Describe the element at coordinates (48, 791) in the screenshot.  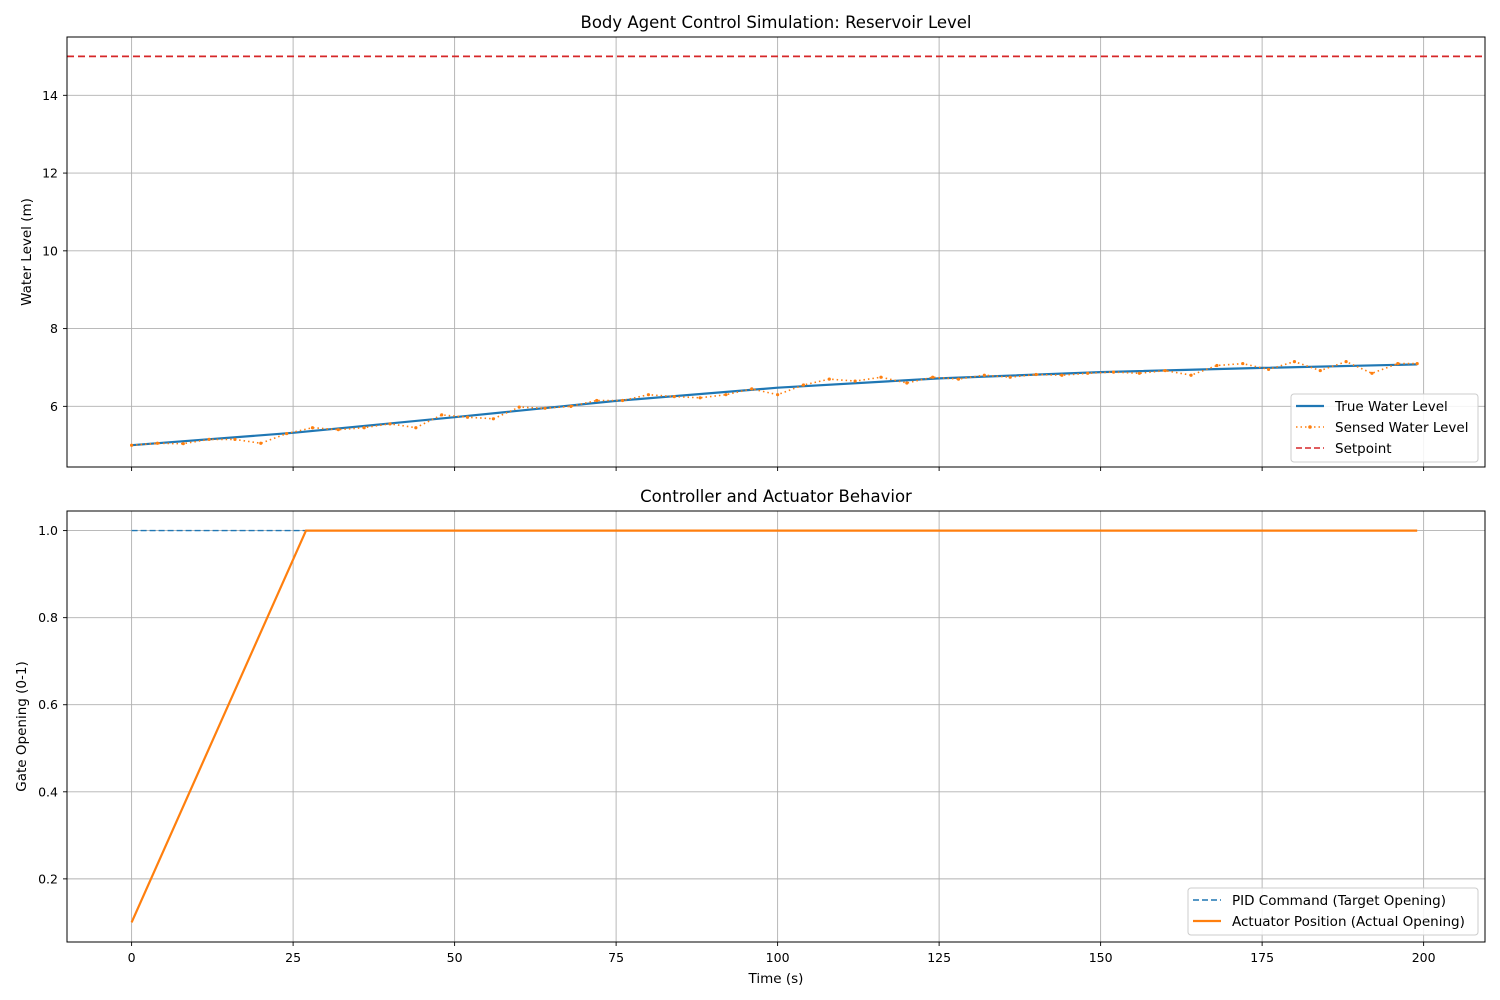
I see `y-tick-label: 0.4` at that location.